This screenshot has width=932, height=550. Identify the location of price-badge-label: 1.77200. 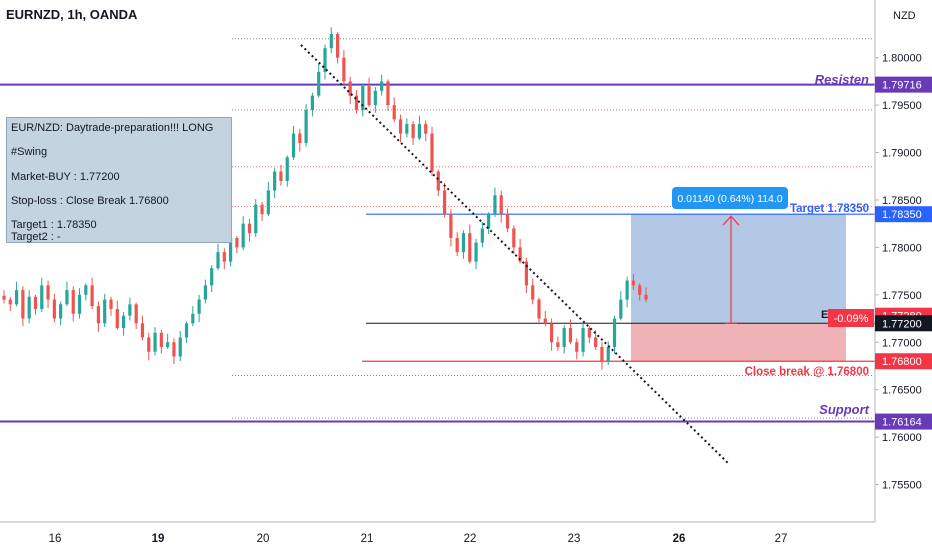
(902, 324).